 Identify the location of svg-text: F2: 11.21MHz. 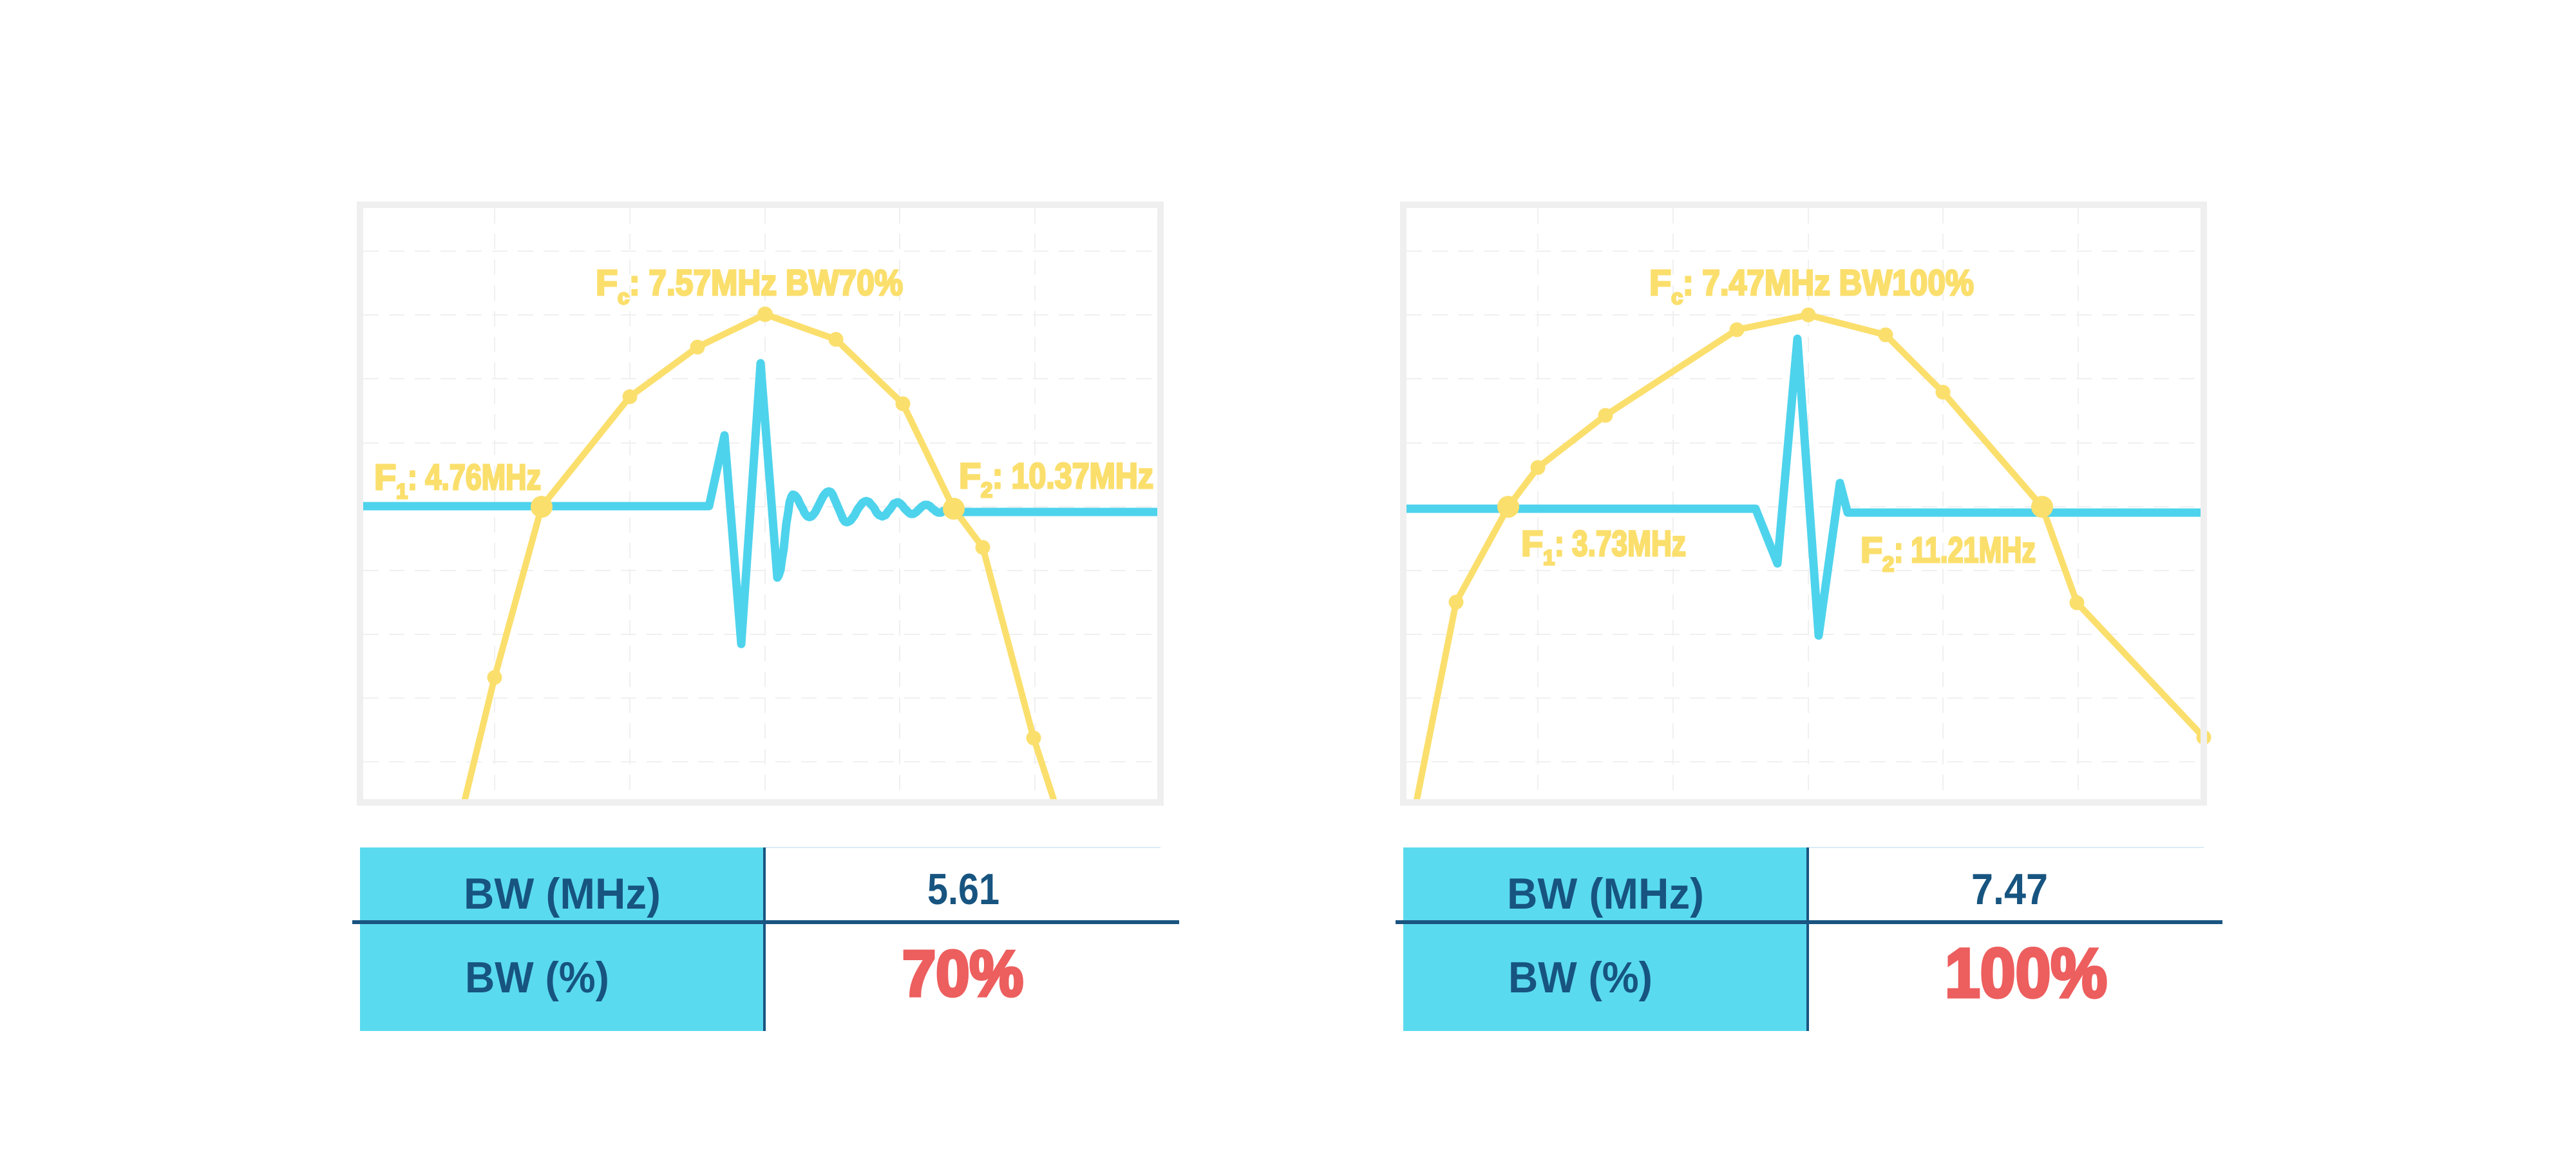
(1948, 552).